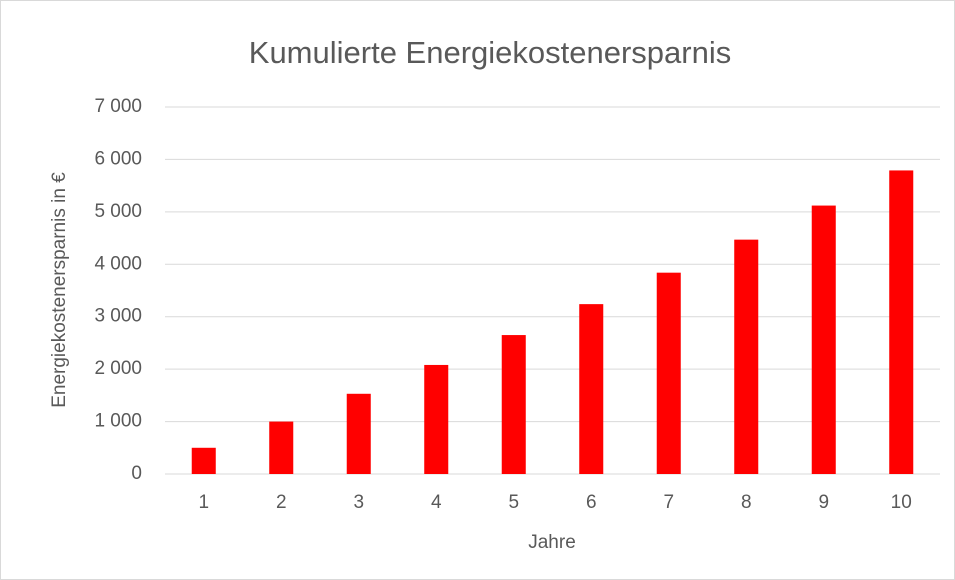  Describe the element at coordinates (118, 421) in the screenshot. I see `y-tick-label: 1 000` at that location.